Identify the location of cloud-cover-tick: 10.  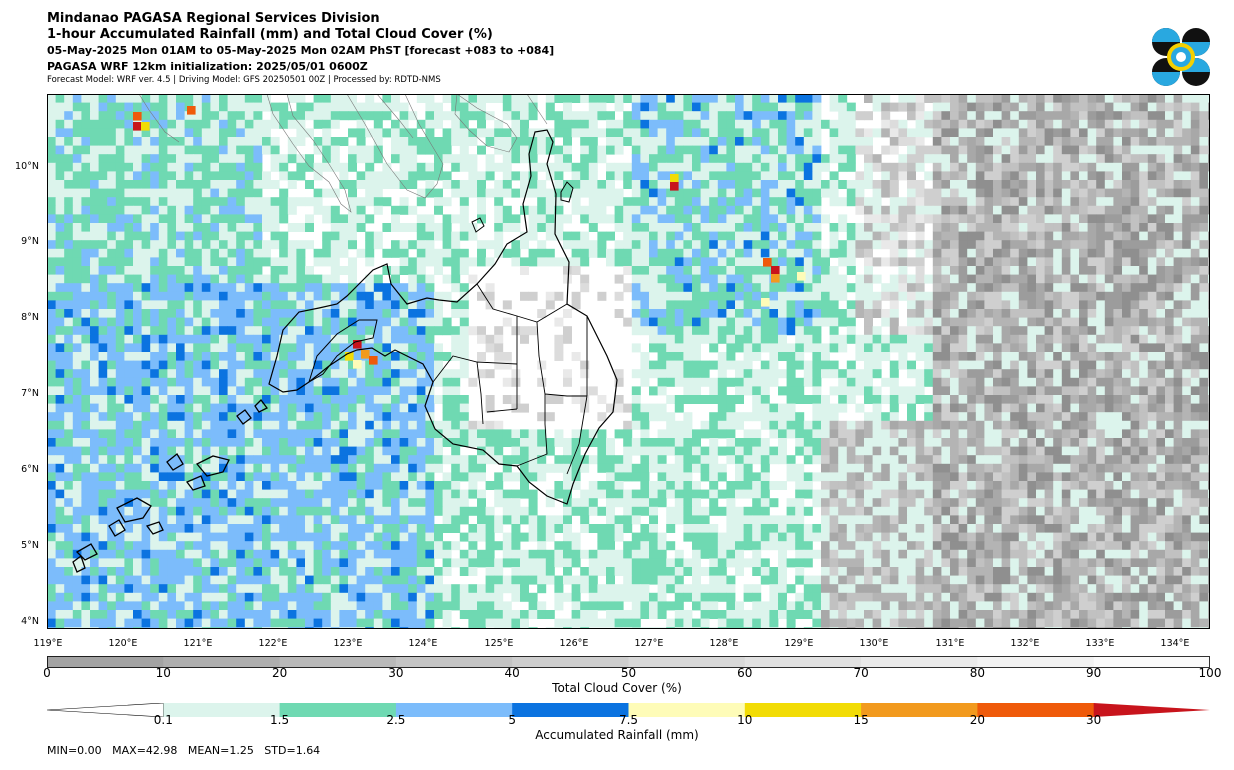
(163, 673).